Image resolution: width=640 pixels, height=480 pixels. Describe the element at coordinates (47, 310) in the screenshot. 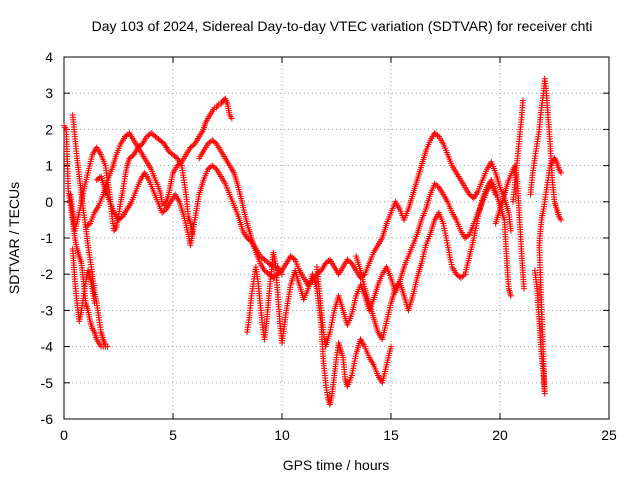

I see `y-tick-label: -3` at that location.